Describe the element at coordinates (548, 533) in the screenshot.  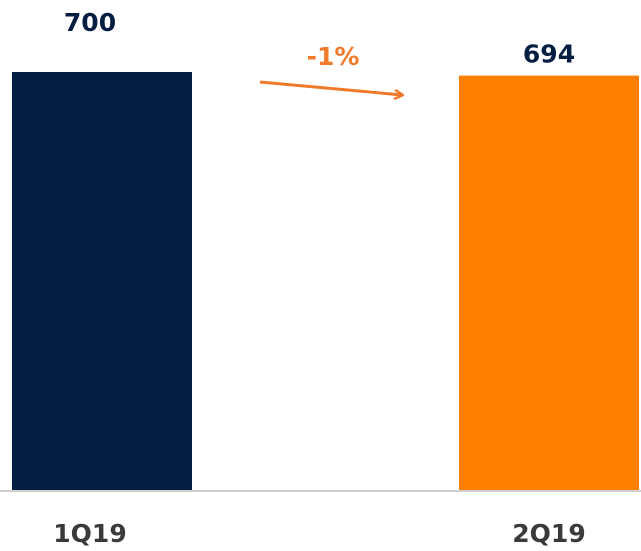
I see `category-label: 2Q19` at that location.